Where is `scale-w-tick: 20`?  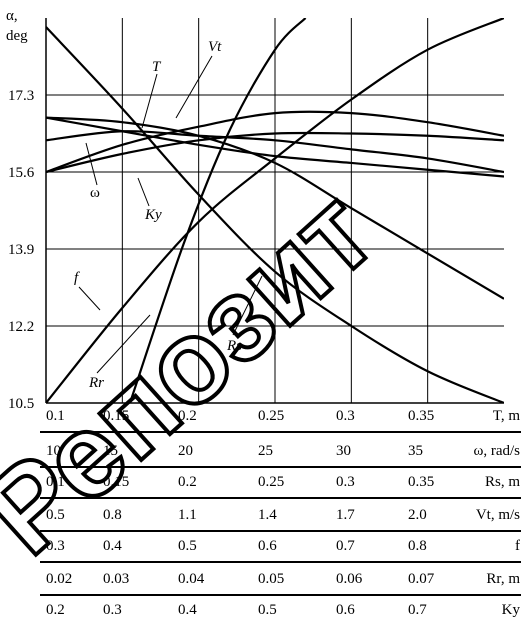
scale-w-tick: 20 is located at coordinates (185, 451).